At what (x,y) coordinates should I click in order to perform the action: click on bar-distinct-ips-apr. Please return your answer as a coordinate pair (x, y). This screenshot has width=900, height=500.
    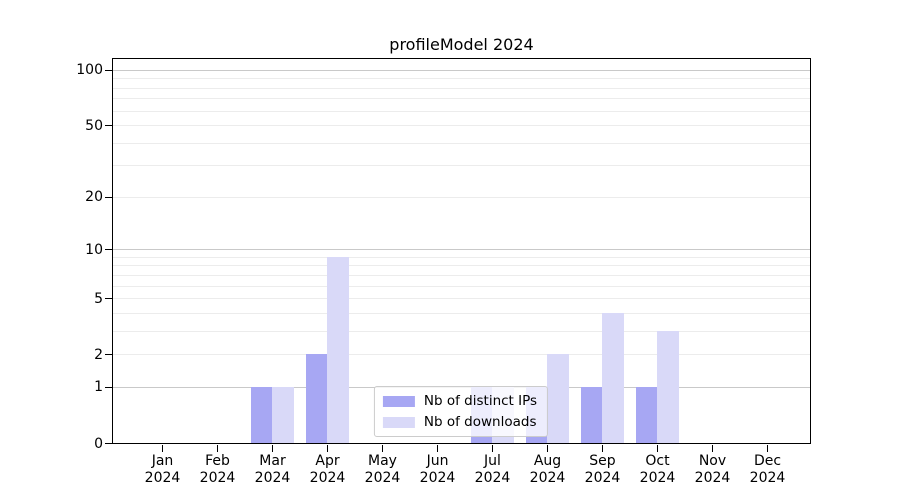
    Looking at the image, I should click on (316, 398).